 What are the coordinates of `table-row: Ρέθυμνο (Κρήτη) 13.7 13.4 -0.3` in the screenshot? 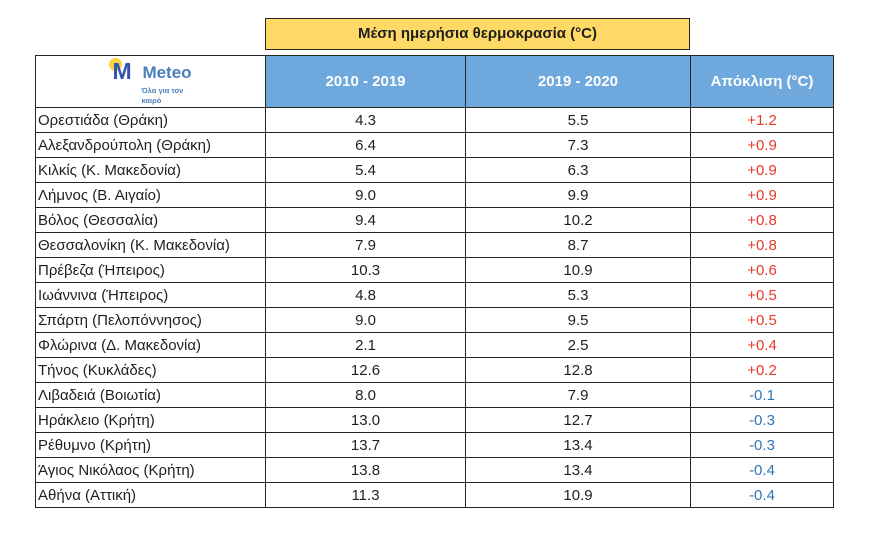 It's located at (434, 445).